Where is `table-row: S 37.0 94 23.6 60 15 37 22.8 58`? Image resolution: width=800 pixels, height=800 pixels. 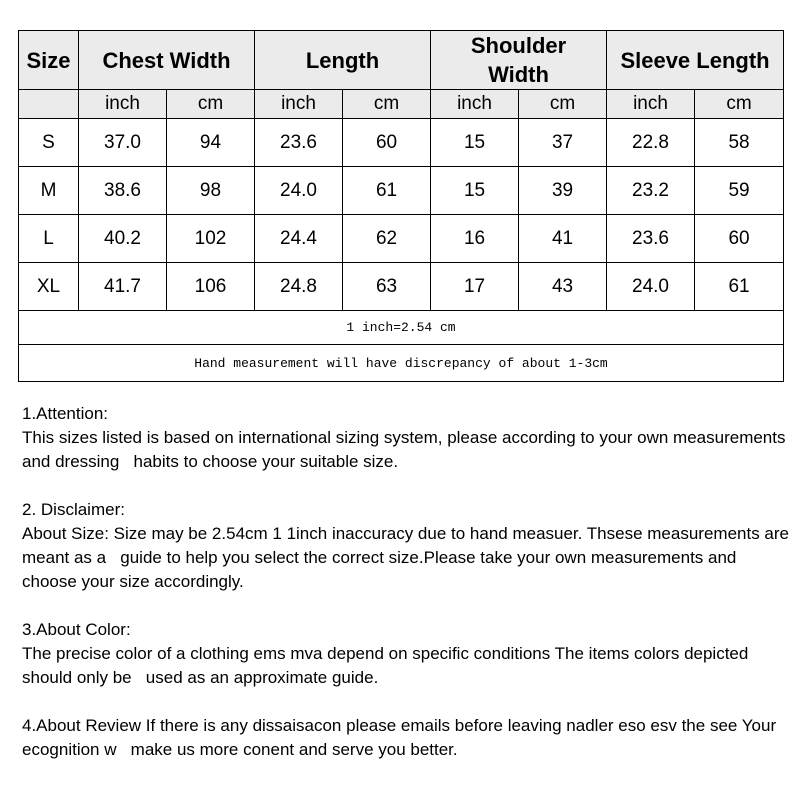 table-row: S 37.0 94 23.6 60 15 37 22.8 58 is located at coordinates (401, 142).